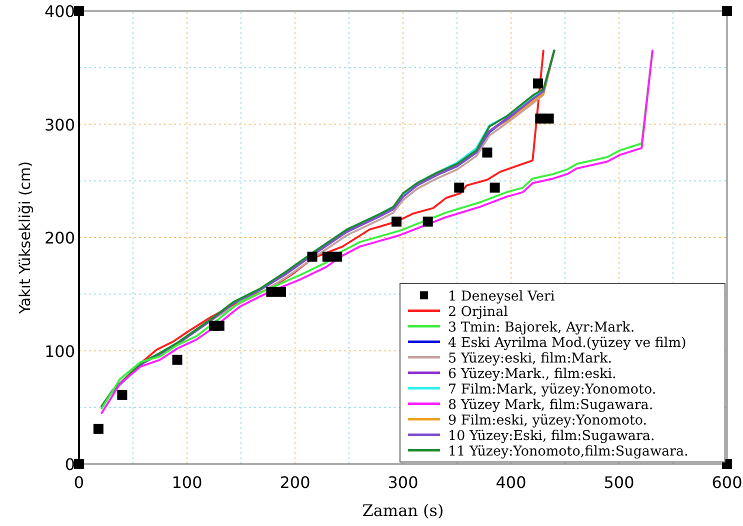 This screenshot has height=526, width=743. Describe the element at coordinates (59, 124) in the screenshot. I see `y-tick-label: 300` at that location.